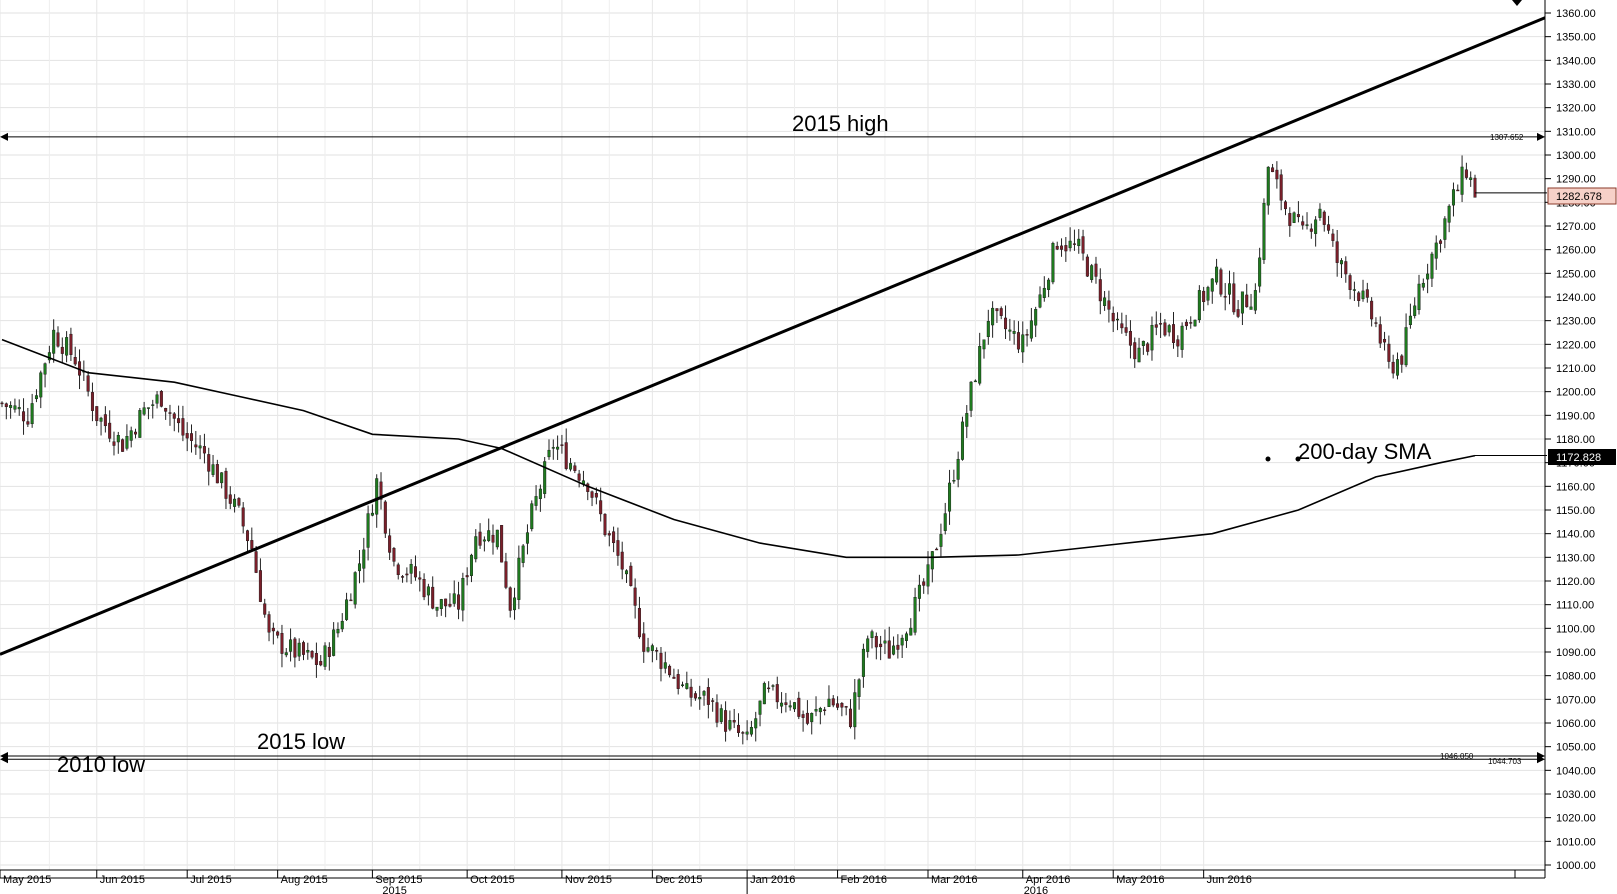 The height and width of the screenshot is (894, 1617). Describe the element at coordinates (1576, 61) in the screenshot. I see `y-tick-label: 1340.00` at that location.